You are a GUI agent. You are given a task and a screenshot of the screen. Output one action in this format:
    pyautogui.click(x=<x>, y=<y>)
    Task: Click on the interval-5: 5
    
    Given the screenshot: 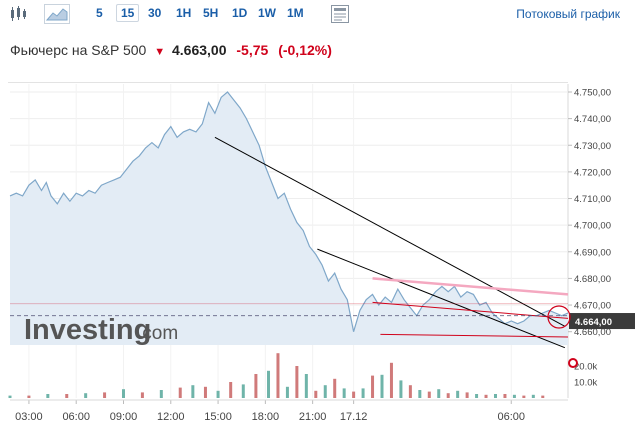 What is the action you would take?
    pyautogui.click(x=99, y=13)
    